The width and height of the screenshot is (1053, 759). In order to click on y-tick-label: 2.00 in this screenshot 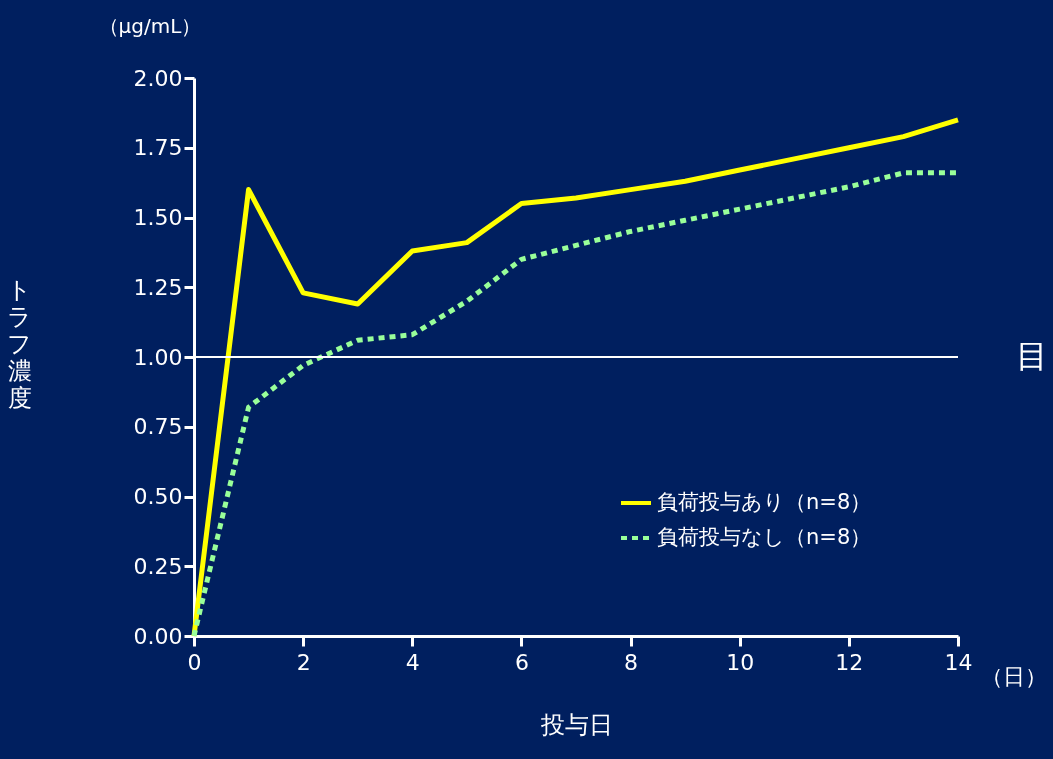, I will do `click(158, 78)`.